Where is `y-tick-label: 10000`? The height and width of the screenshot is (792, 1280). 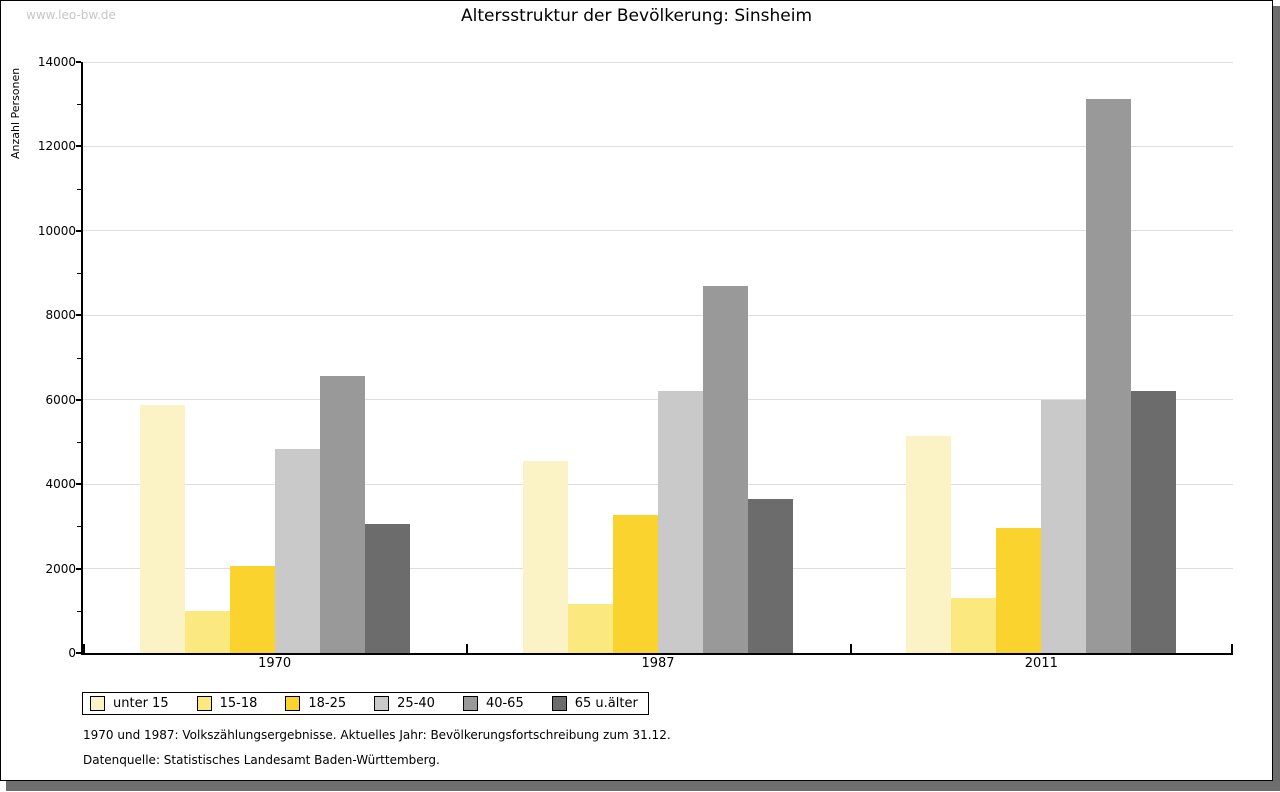
y-tick-label: 10000 is located at coordinates (56, 230).